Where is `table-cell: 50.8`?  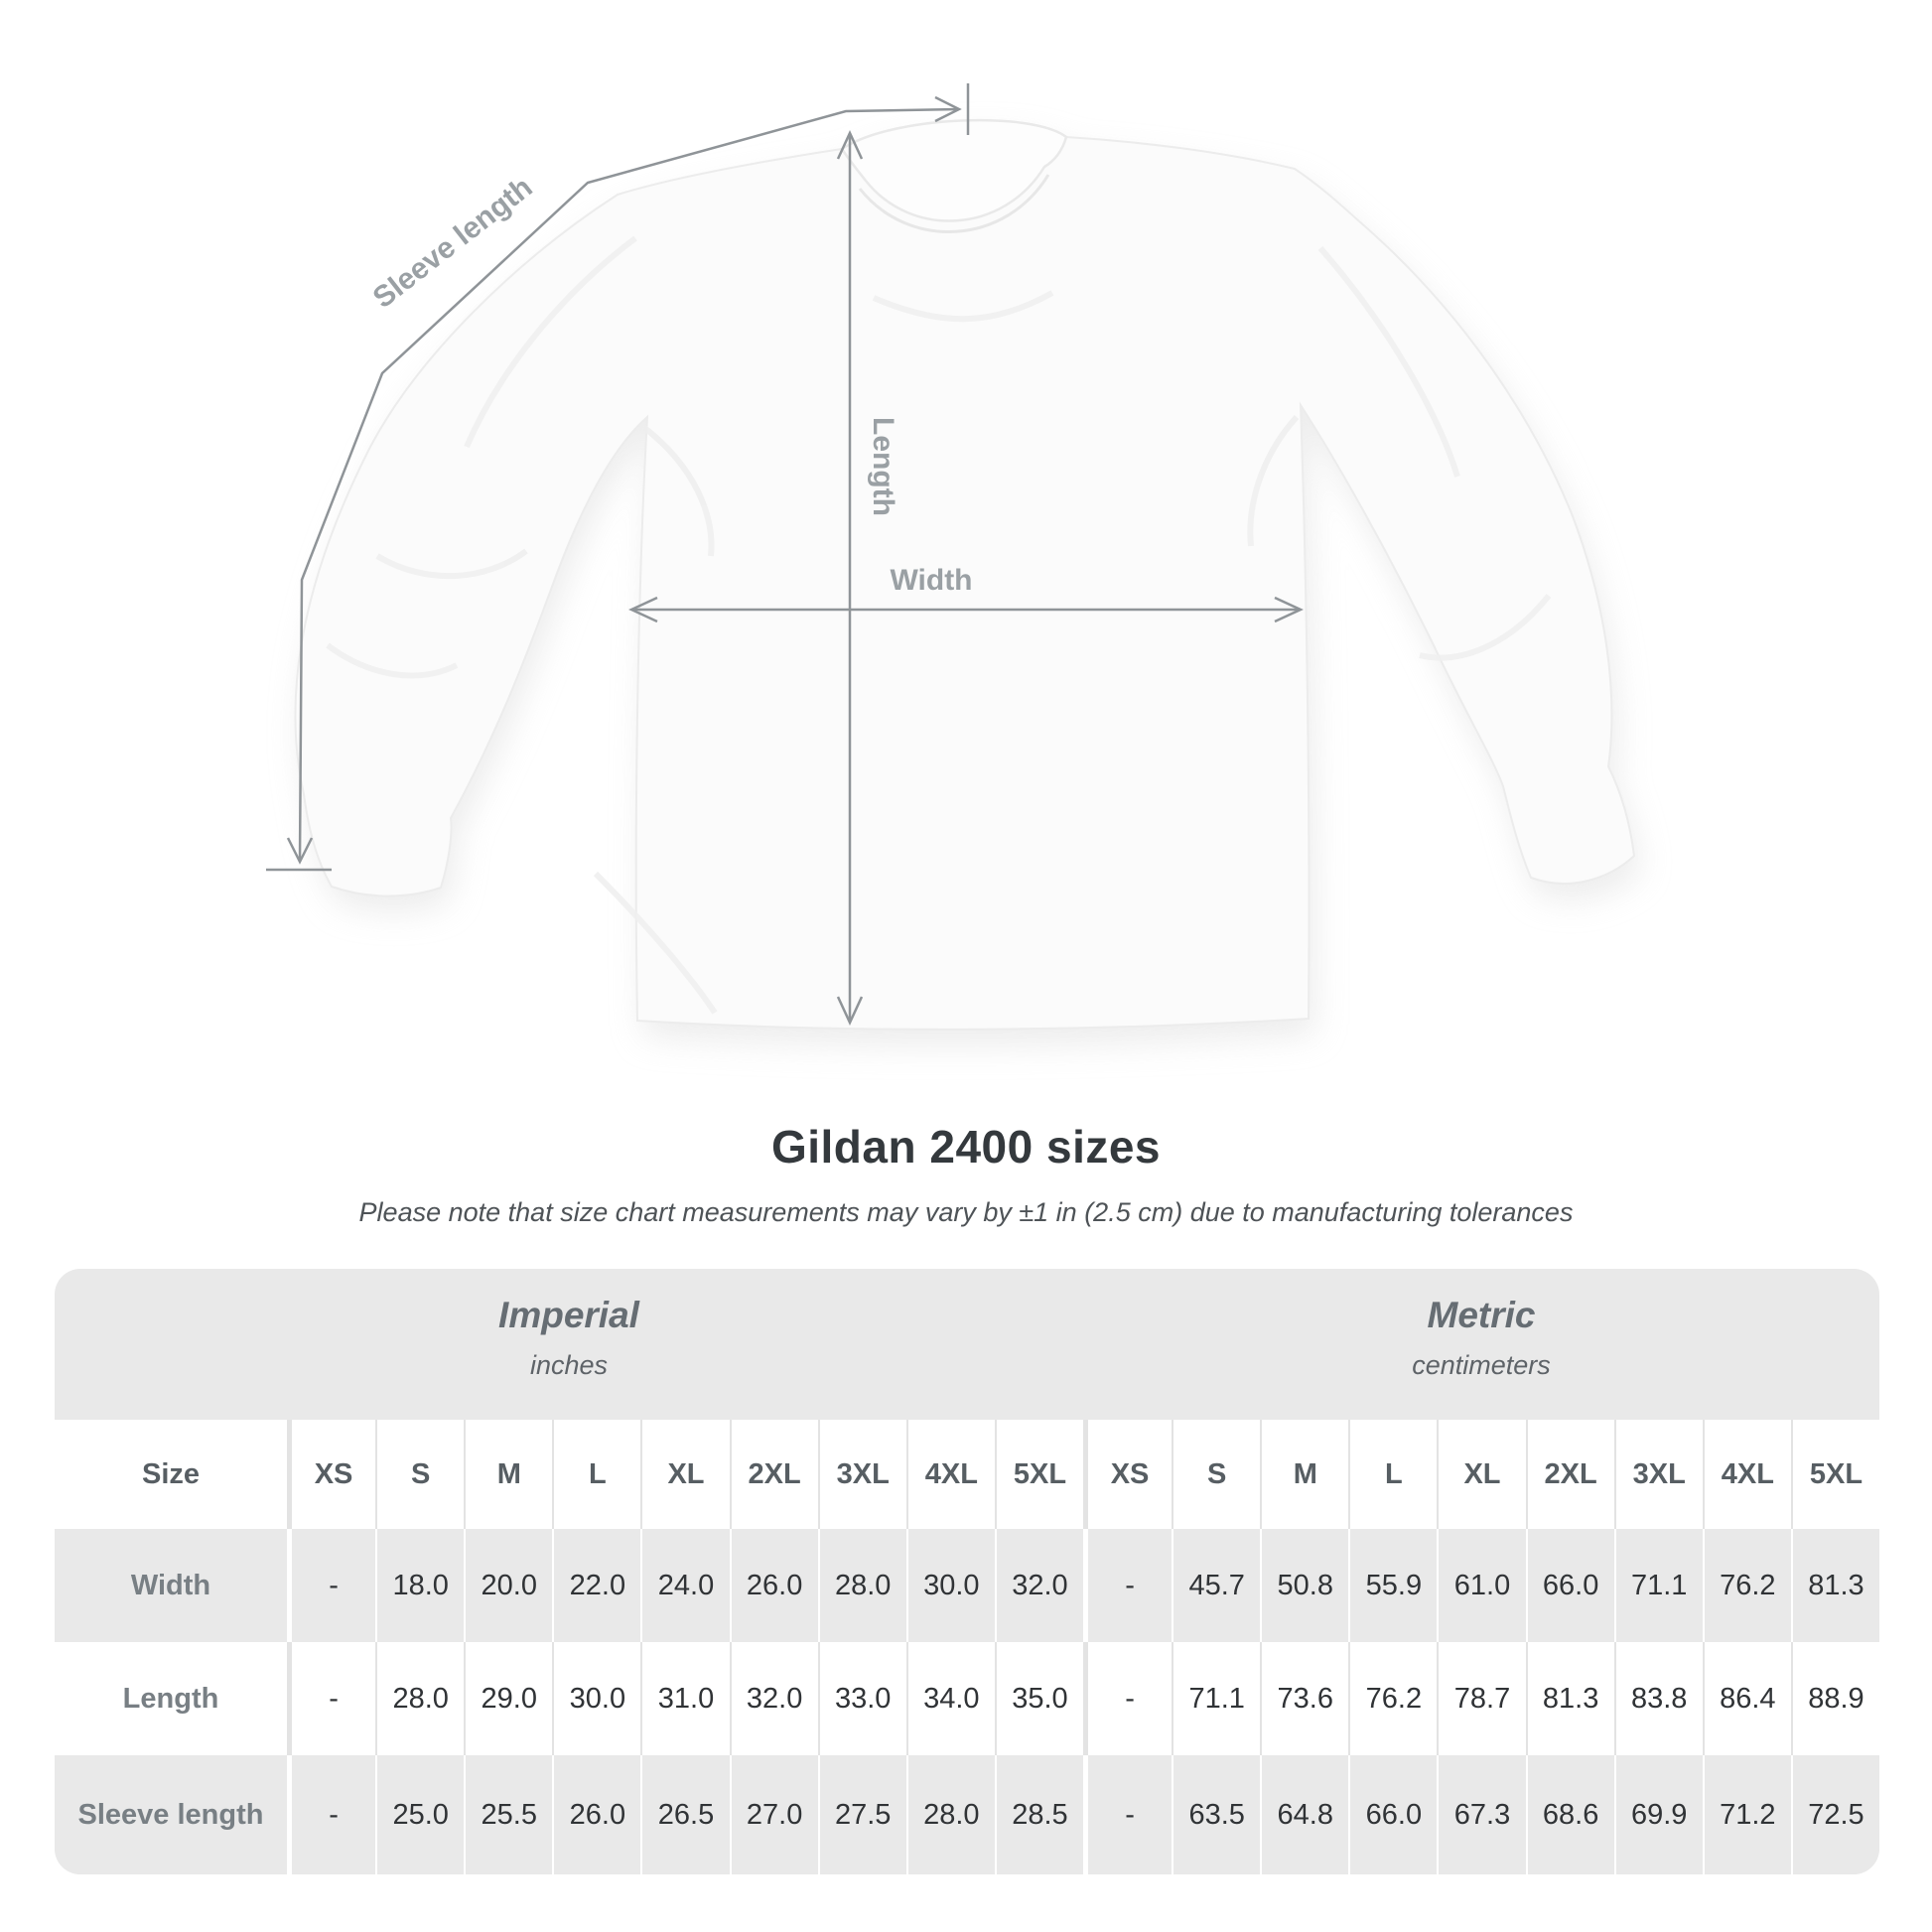 table-cell: 50.8 is located at coordinates (1304, 1586).